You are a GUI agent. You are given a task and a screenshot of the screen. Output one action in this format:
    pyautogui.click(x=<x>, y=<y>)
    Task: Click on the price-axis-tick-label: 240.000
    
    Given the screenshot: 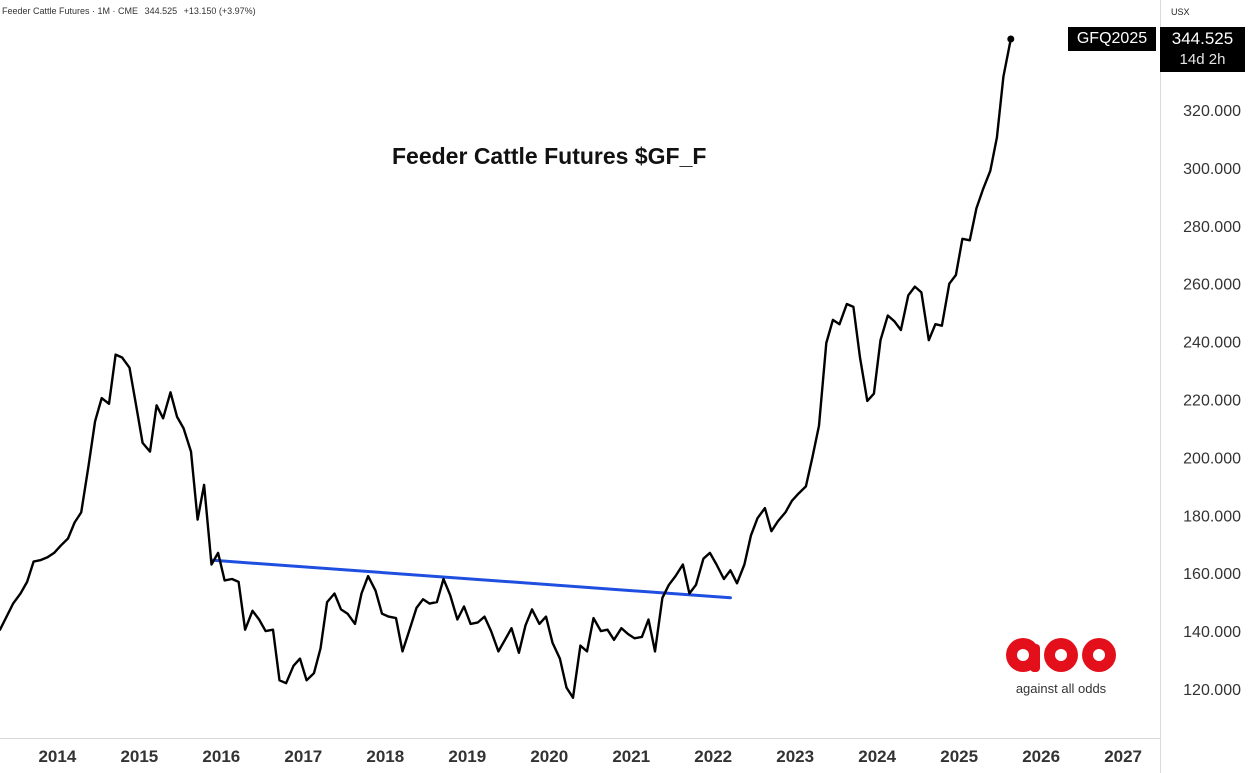 What is the action you would take?
    pyautogui.click(x=1212, y=343)
    